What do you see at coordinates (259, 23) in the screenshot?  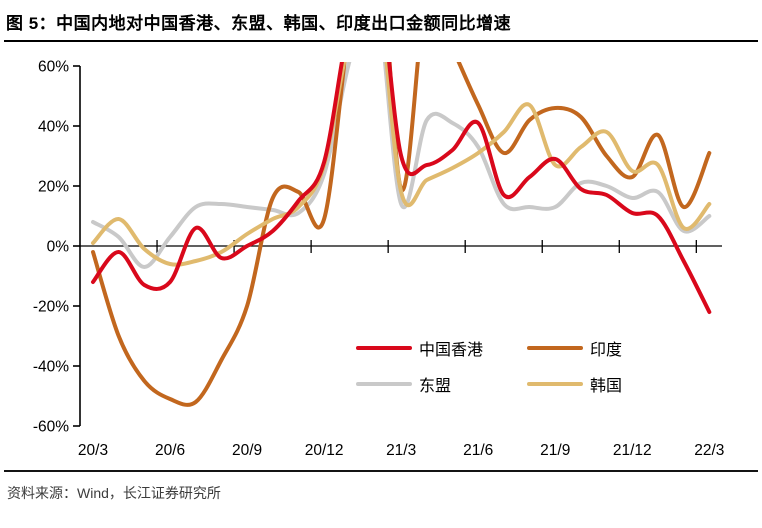 I see `page-title: 图 5：中国内地对中国香港、东盟、韩国、印度出口金额同比增速` at bounding box center [259, 23].